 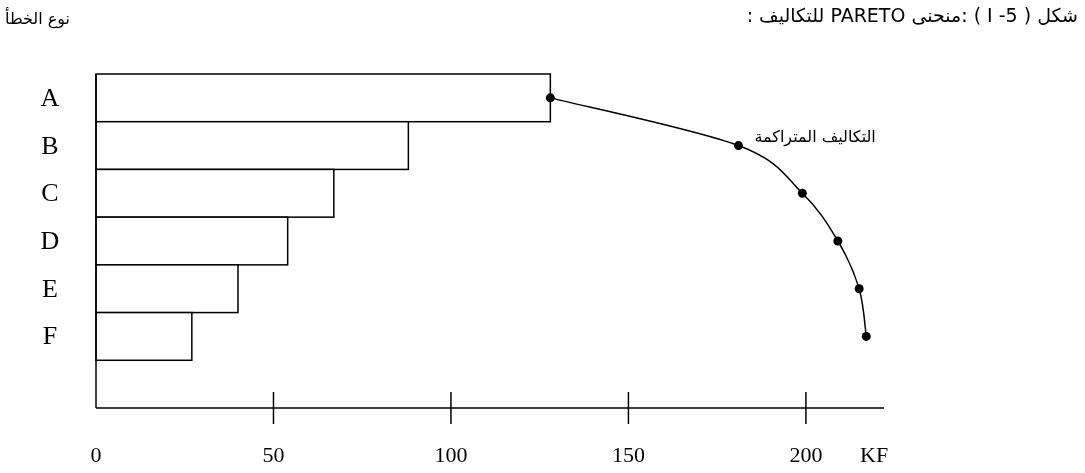 What do you see at coordinates (37, 18) in the screenshot?
I see `y-axis-title: نوع الخطأ` at bounding box center [37, 18].